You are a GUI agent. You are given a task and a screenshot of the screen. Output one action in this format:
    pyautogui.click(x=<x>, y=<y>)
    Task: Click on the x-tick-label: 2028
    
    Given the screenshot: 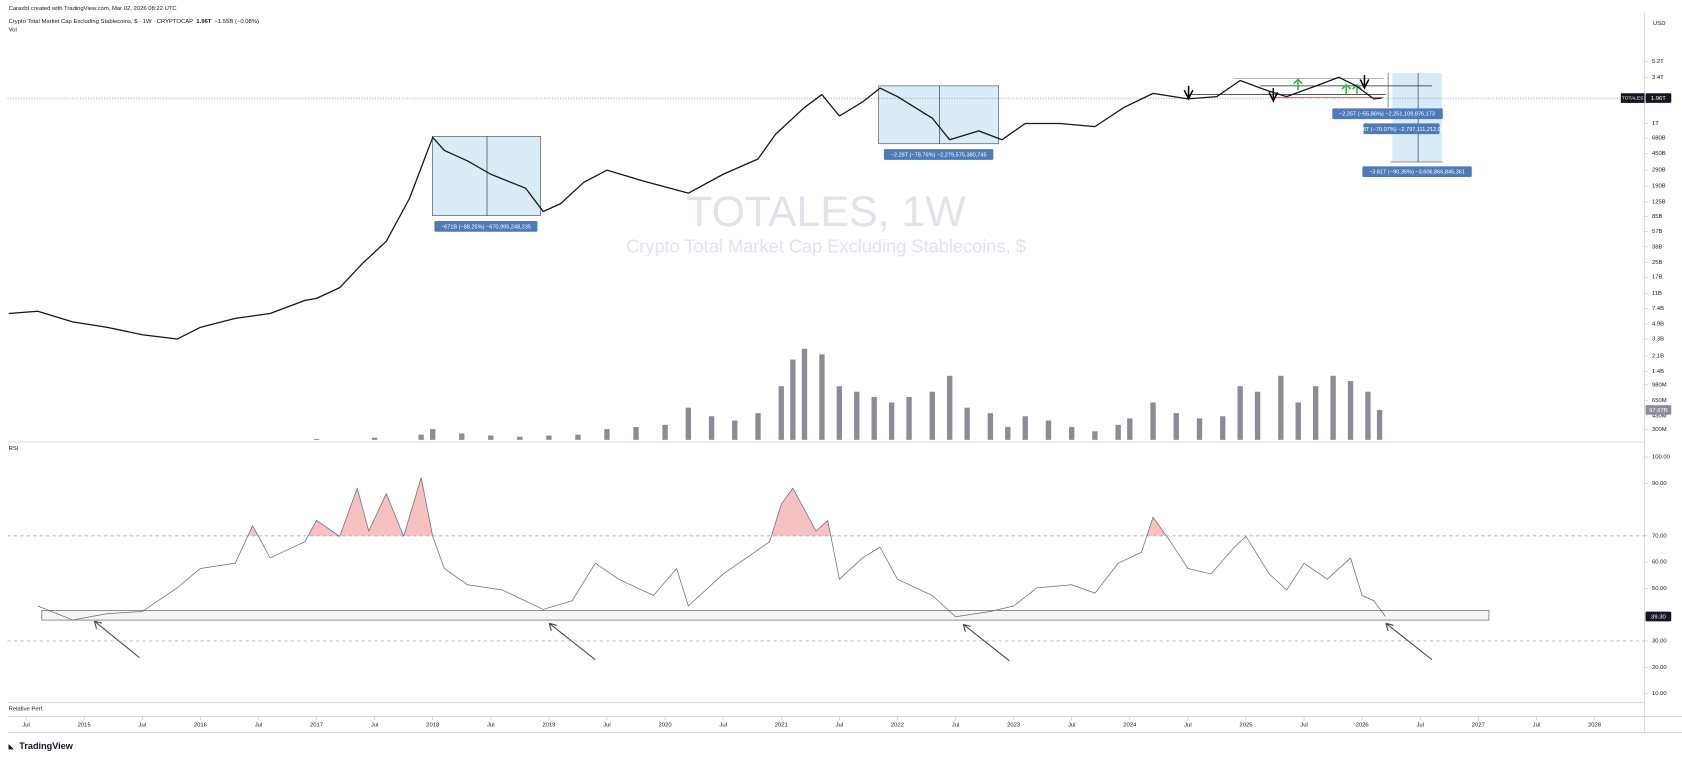 What is the action you would take?
    pyautogui.click(x=1595, y=726)
    